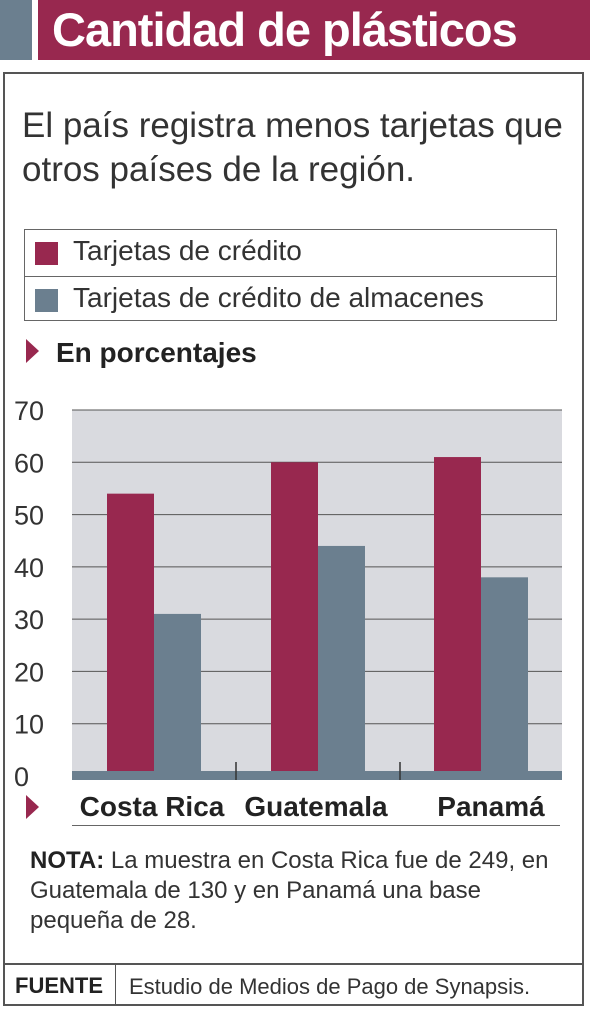  What do you see at coordinates (187, 250) in the screenshot?
I see `legend-label-credit: Tarjetas de crédito` at bounding box center [187, 250].